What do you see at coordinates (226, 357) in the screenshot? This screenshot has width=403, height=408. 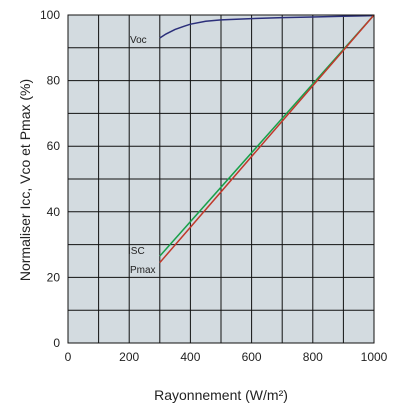 I see `x-tick-labels: 0 200 400 600 800 1000` at bounding box center [226, 357].